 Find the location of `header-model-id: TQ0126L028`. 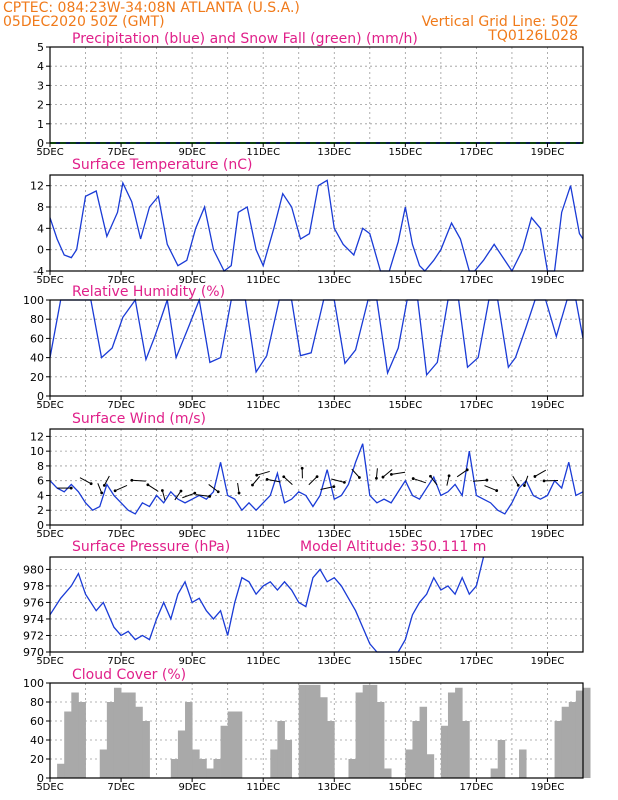

header-model-id: TQ0126L028 is located at coordinates (533, 36).